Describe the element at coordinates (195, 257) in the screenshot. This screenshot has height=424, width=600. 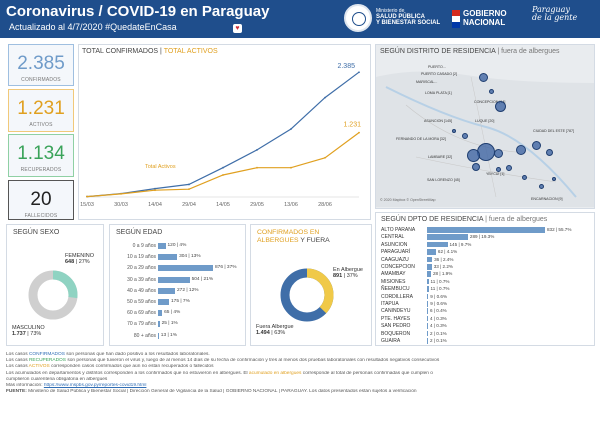
I see `age-row: 10 a 19 años 304 | 13%` at that location.